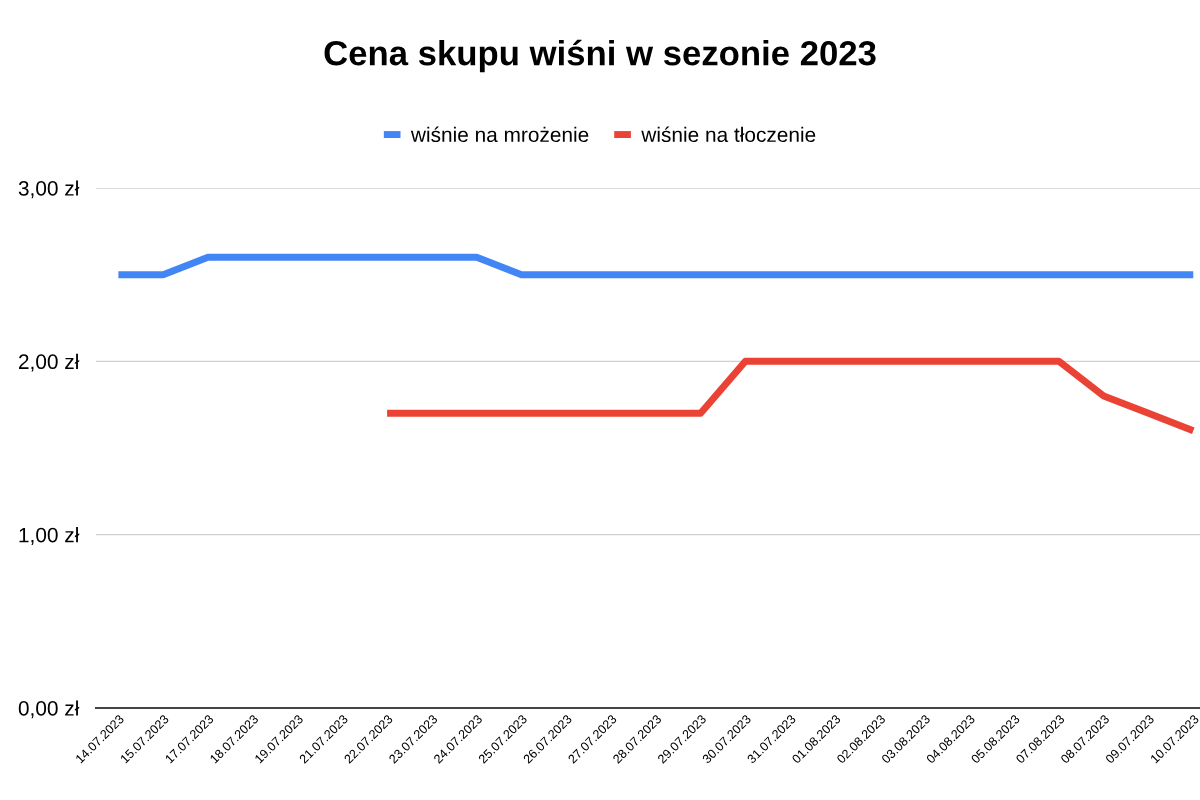 The width and height of the screenshot is (1200, 800). What do you see at coordinates (49, 189) in the screenshot?
I see `y-tick-label: 3,00 zł` at bounding box center [49, 189].